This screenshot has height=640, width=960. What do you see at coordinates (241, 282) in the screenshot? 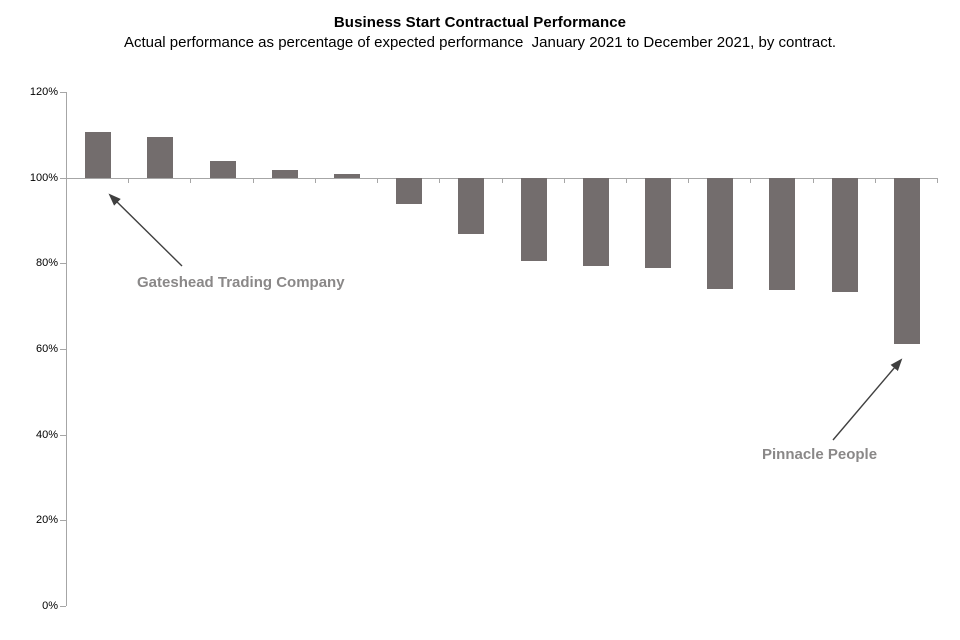
I see `annotation-gateshead-label: Gateshead Trading Company` at bounding box center [241, 282].